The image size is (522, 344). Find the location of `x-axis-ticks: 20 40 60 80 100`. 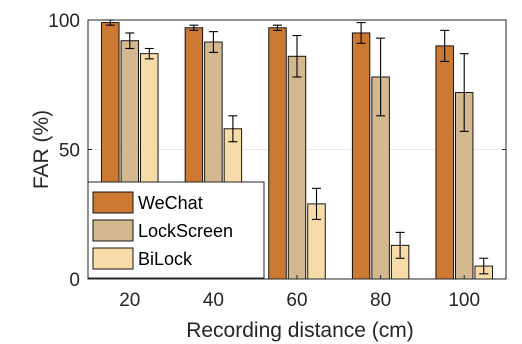

x-axis-ticks: 20 40 60 80 100 is located at coordinates (299, 293).